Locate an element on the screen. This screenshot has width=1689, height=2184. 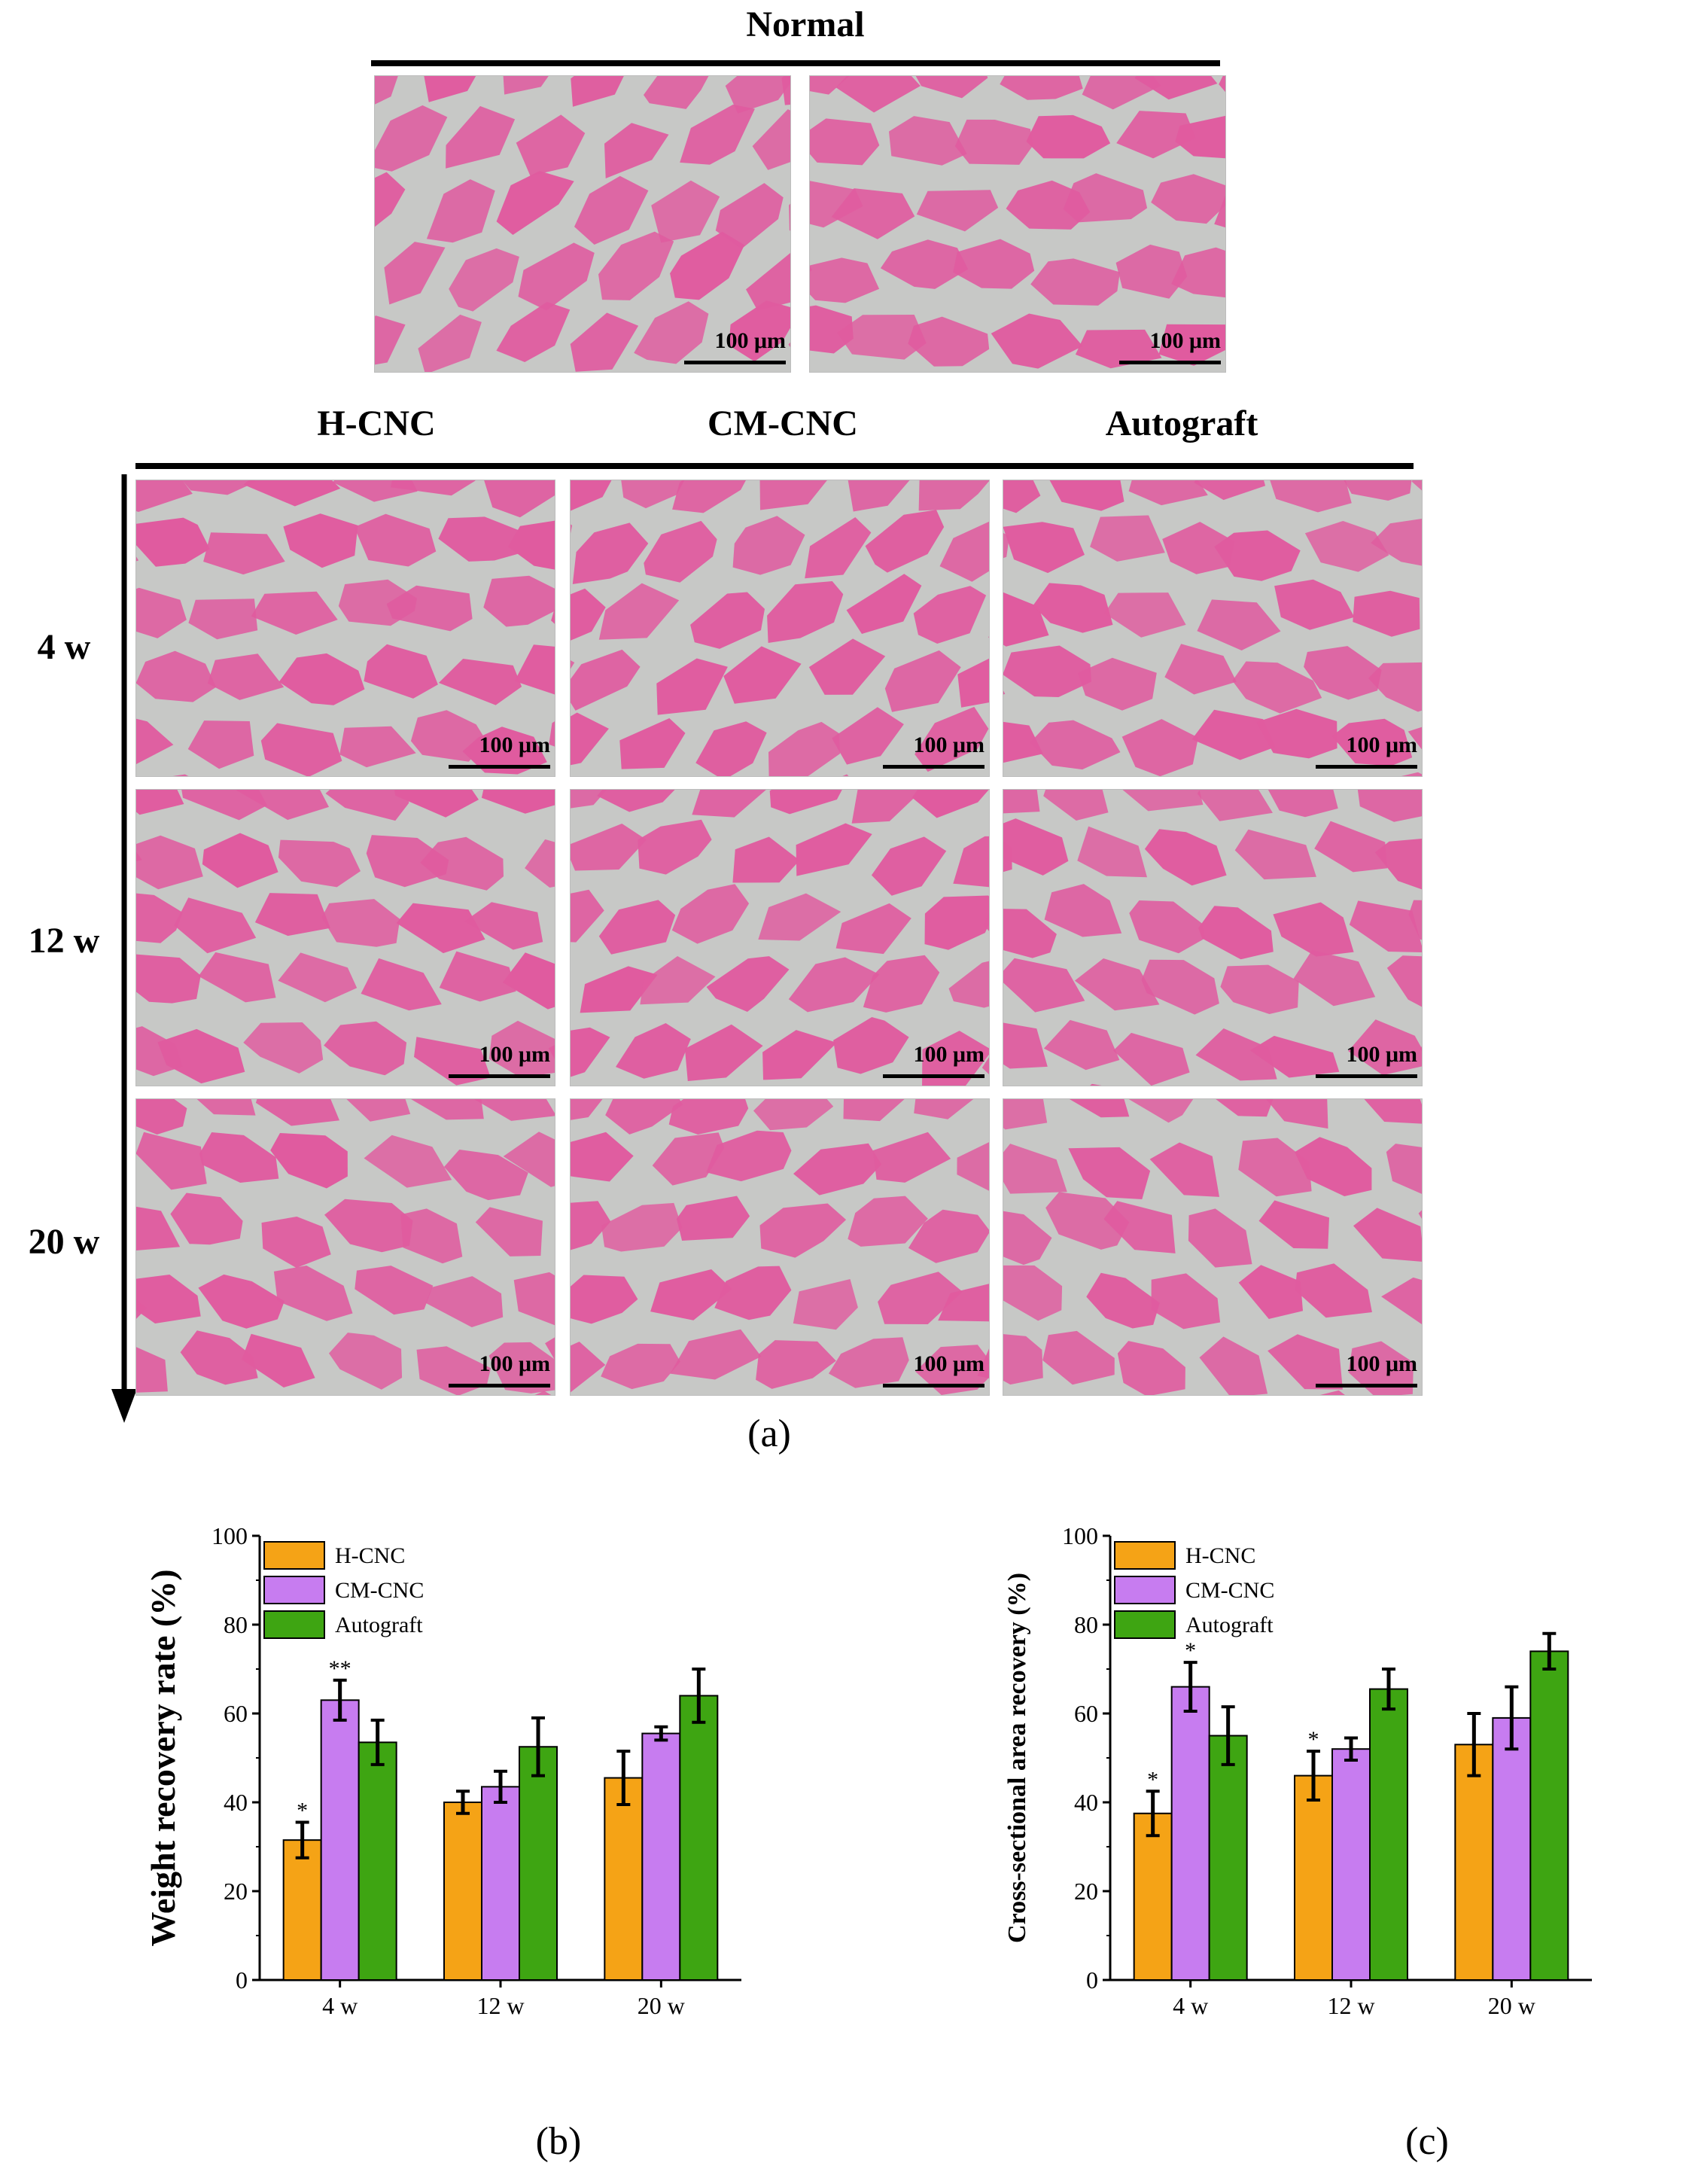
micrograph-h-cnc-4w: 100 μm is located at coordinates (345, 628).